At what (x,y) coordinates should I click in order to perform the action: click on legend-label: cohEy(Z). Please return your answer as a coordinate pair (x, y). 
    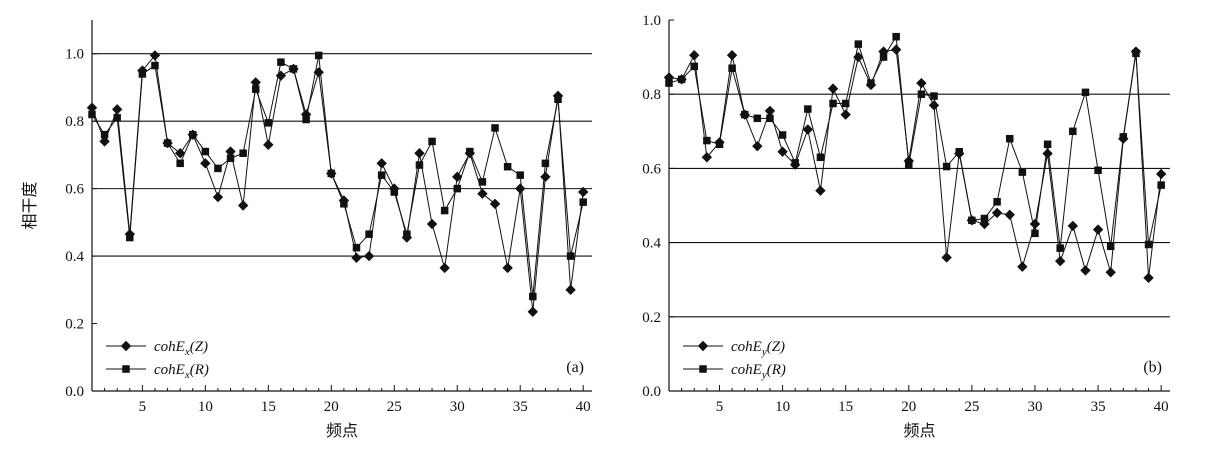
    Looking at the image, I should click on (758, 348).